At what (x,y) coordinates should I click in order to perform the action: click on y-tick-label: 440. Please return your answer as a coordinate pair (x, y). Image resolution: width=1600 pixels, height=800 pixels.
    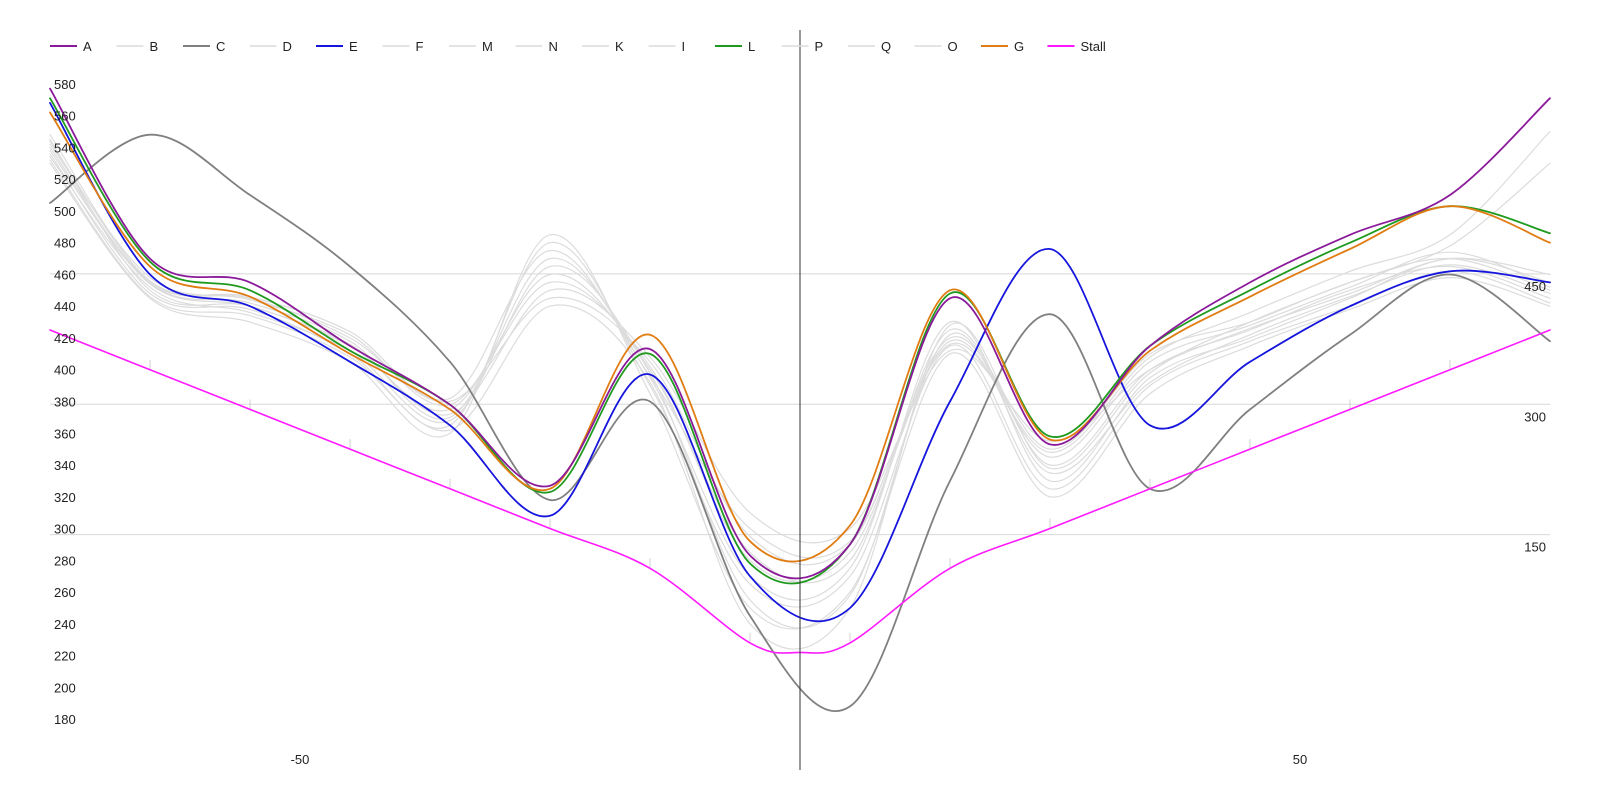
    Looking at the image, I should click on (65, 306).